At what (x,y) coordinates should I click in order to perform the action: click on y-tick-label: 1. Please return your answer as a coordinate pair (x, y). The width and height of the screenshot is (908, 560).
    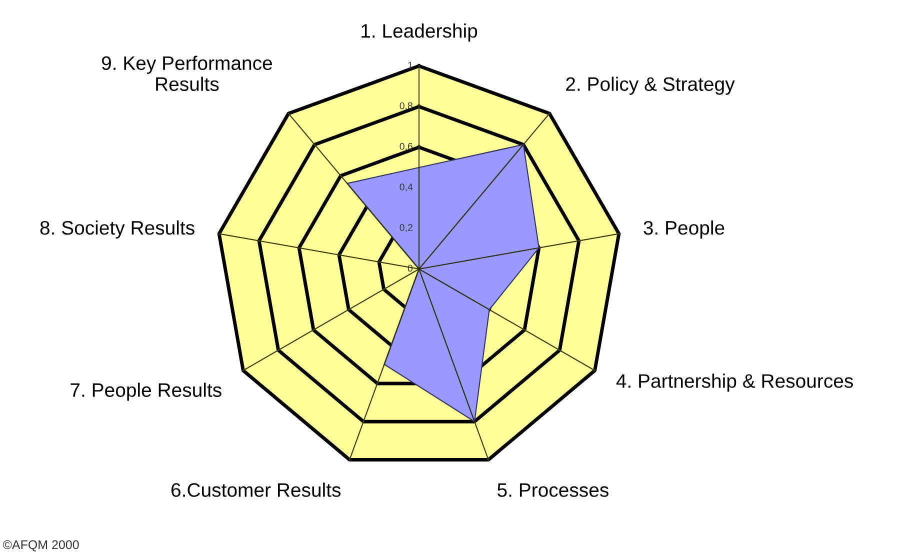
    Looking at the image, I should click on (410, 65).